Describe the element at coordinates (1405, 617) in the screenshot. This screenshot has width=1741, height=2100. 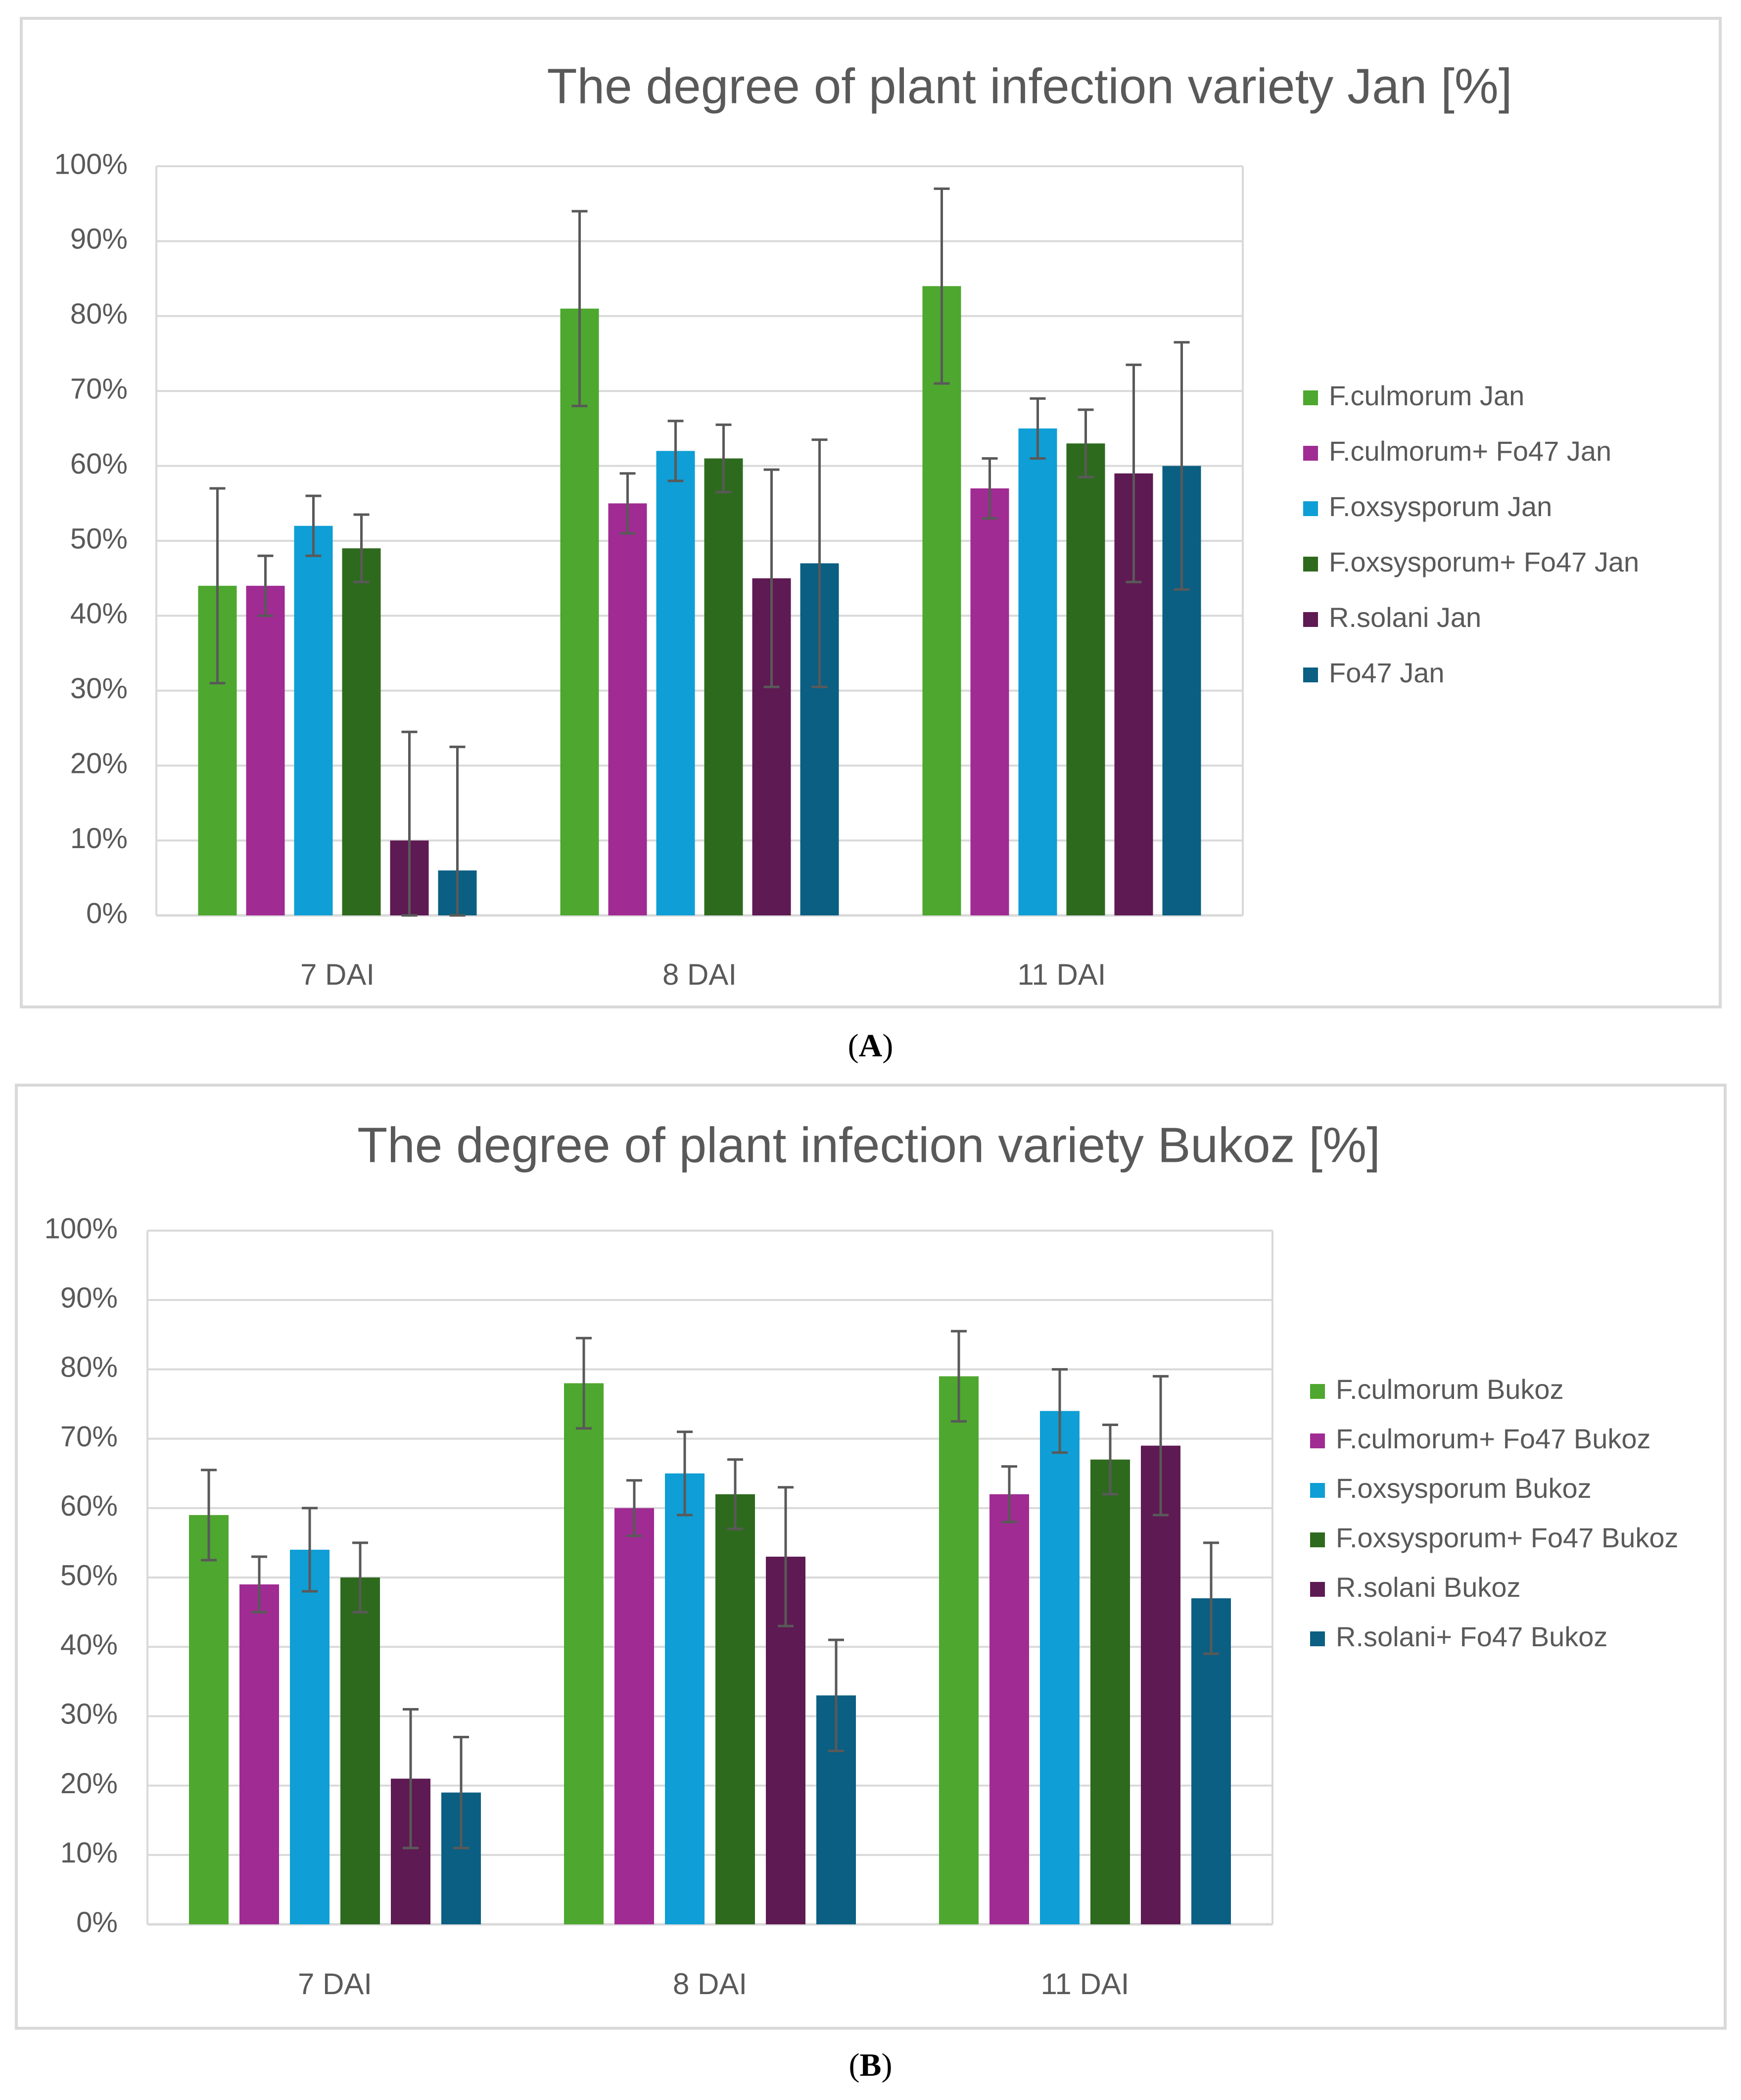
I see `chart-a-legend-label: R.solani Jan` at that location.